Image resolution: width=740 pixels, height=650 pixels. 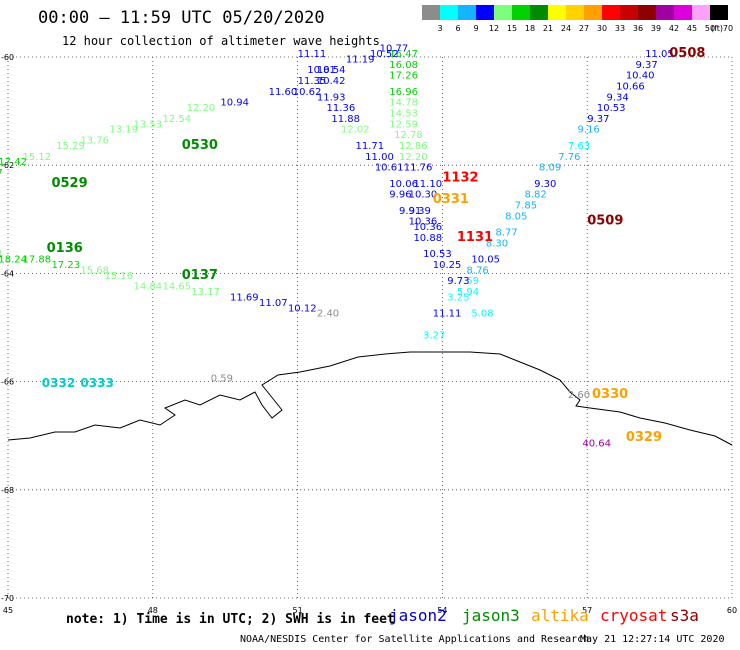 What do you see at coordinates (205, 292) in the screenshot?
I see `swh-value: 13.17` at bounding box center [205, 292].